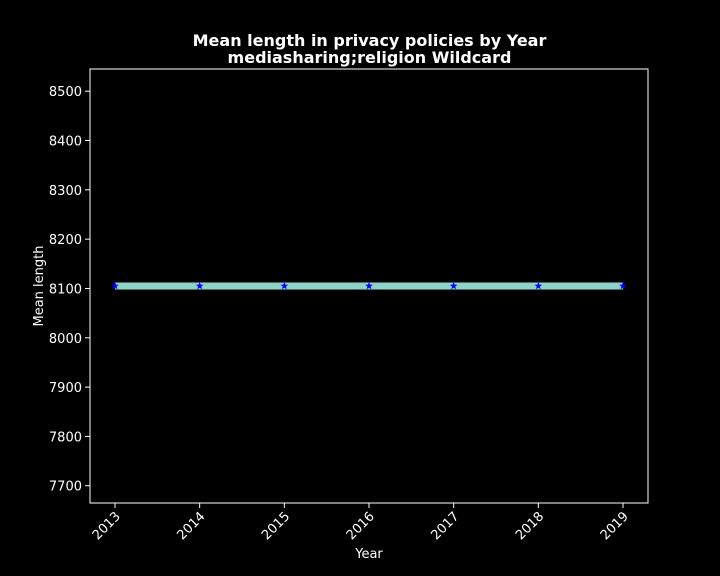 This screenshot has width=720, height=576. Describe the element at coordinates (65, 487) in the screenshot. I see `y-tick-label: 7700` at that location.